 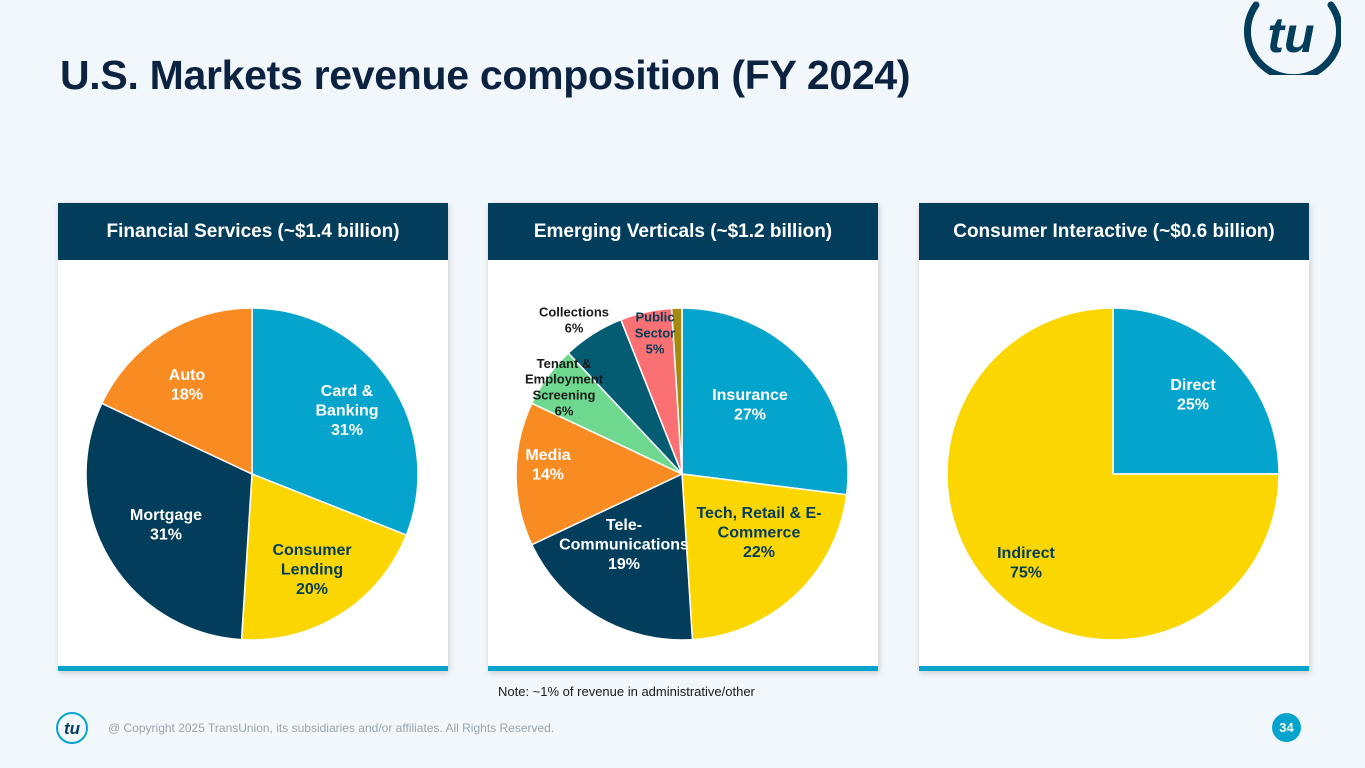 I want to click on panel-title: Consumer Interactive (~$0.6 billion), so click(x=1114, y=231).